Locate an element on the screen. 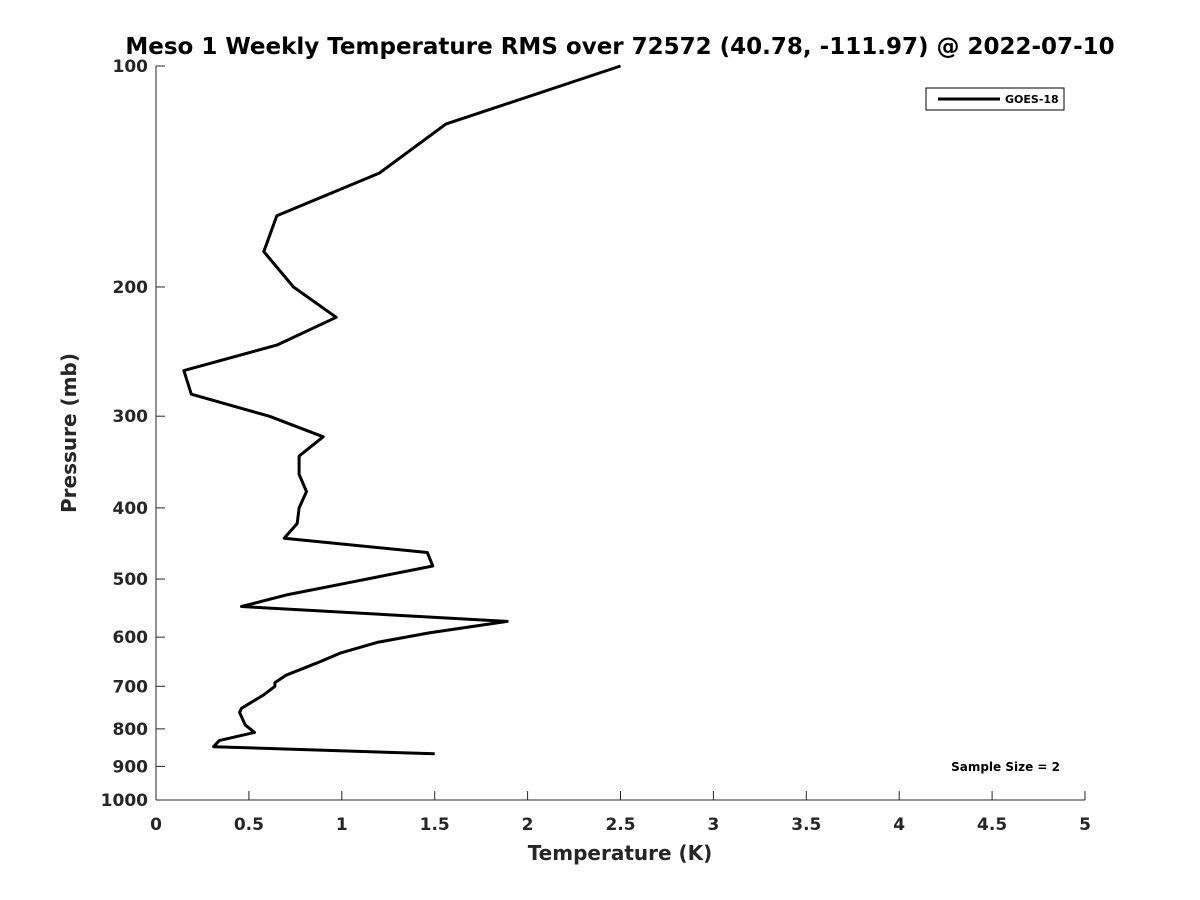 The image size is (1200, 900). y-axis-label: Pressure (mb) is located at coordinates (69, 433).